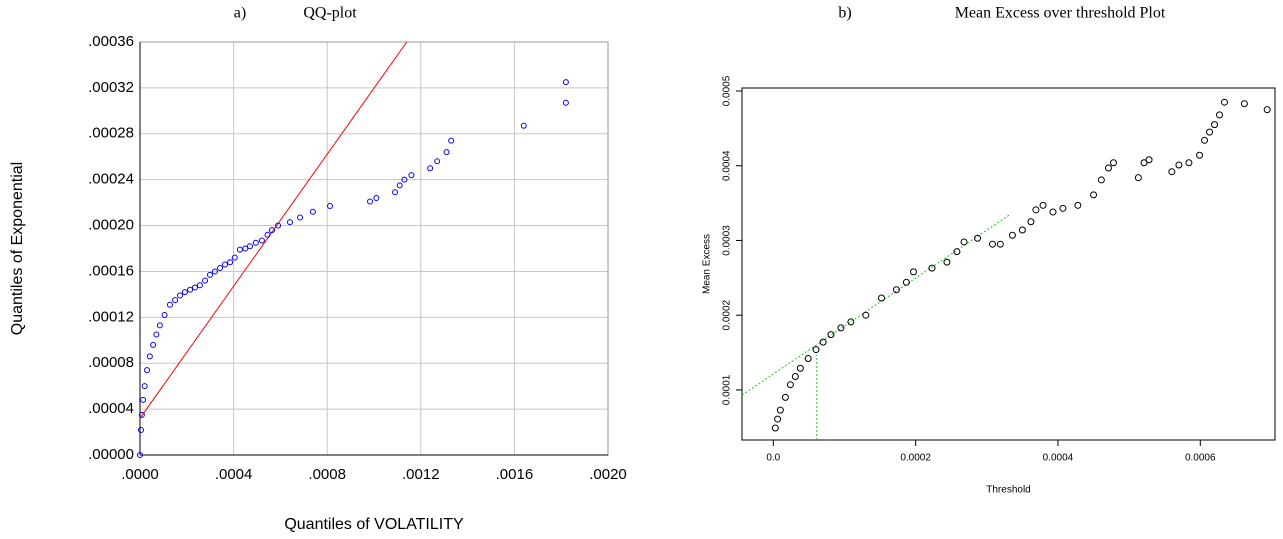  I want to click on x-tick-label: 0.0, so click(773, 458).